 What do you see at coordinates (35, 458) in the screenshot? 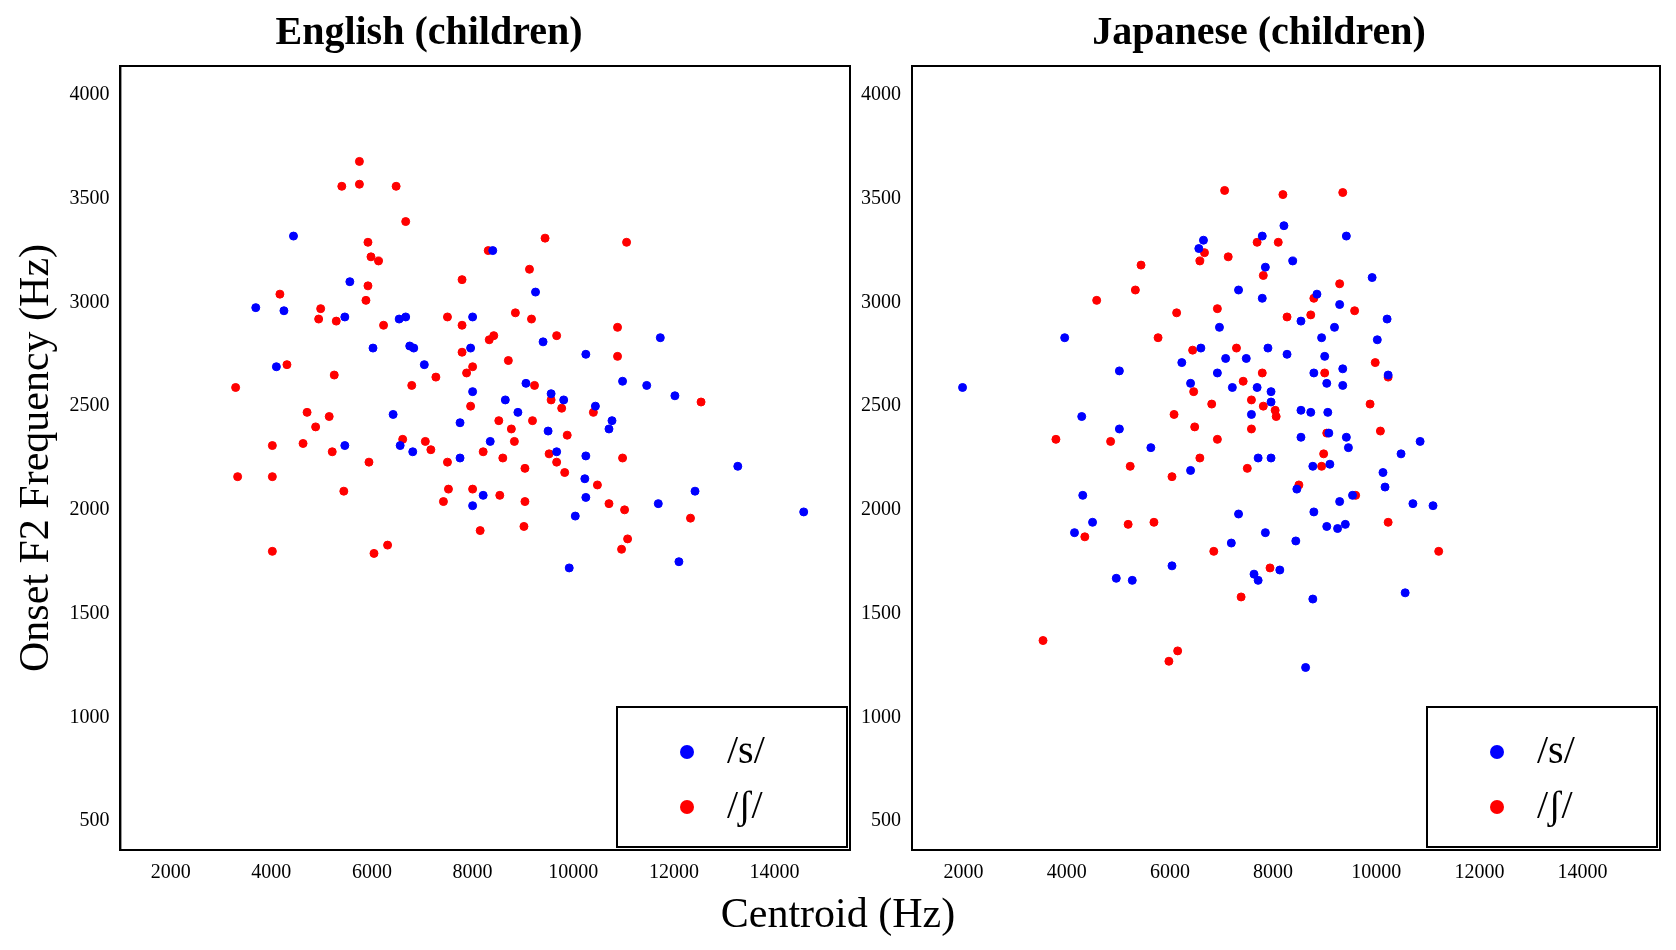
I see `y-axis-title: Onset F2 Frequency (Hz)` at bounding box center [35, 458].